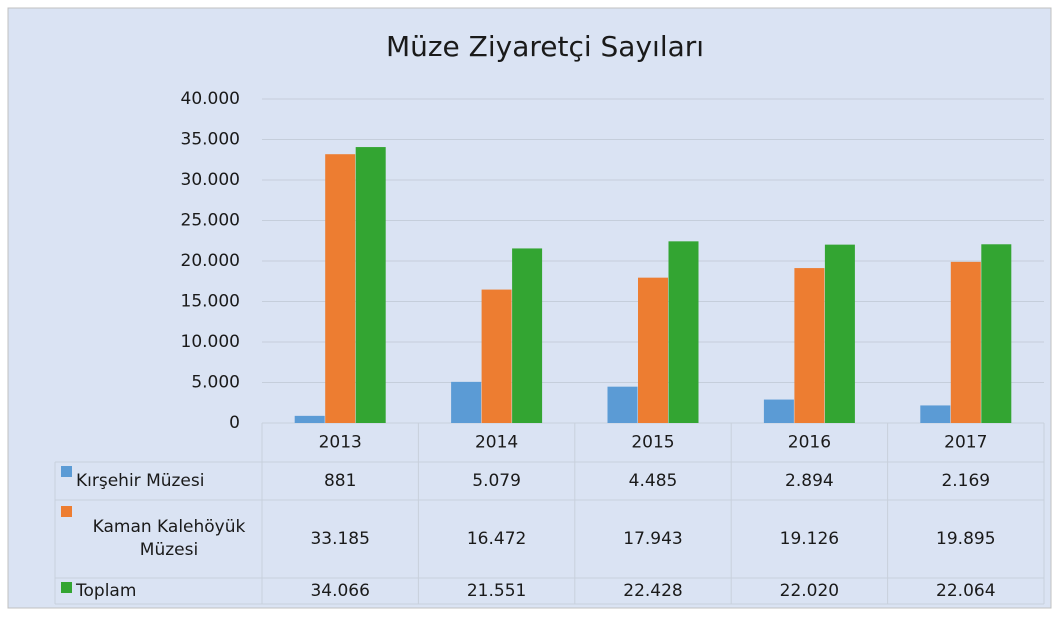  I want to click on table-value: 19.126, so click(809, 538).